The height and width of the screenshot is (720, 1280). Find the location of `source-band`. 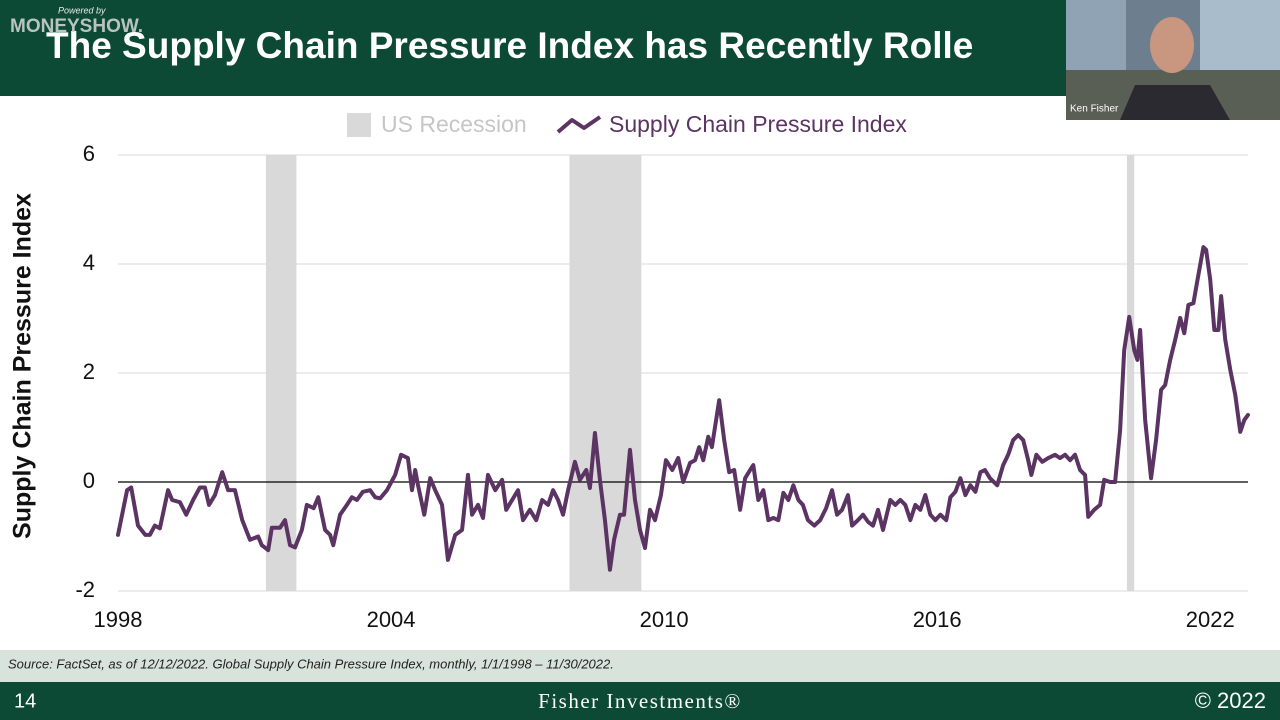

source-band is located at coordinates (640, 666).